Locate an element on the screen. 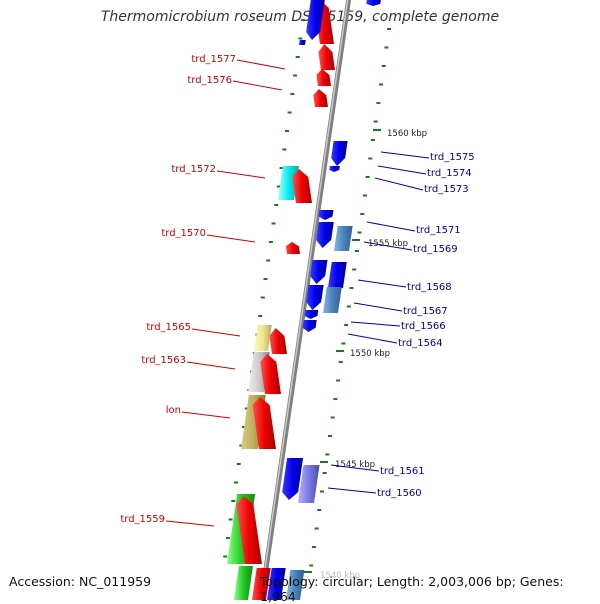 This screenshot has width=600, height=604. gene-label-text: trd_1568 is located at coordinates (429, 287).